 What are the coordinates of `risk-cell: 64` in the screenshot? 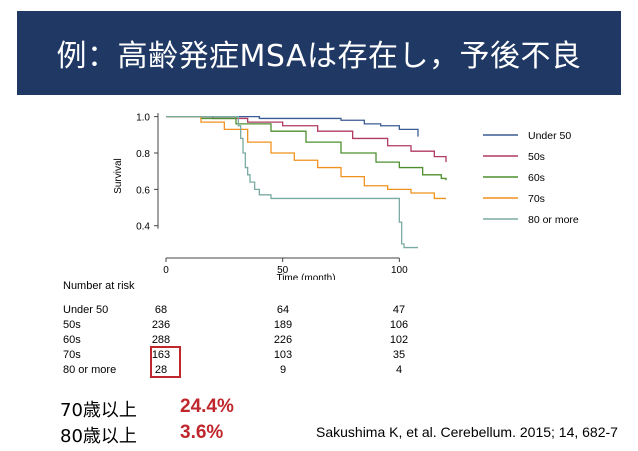 It's located at (283, 310).